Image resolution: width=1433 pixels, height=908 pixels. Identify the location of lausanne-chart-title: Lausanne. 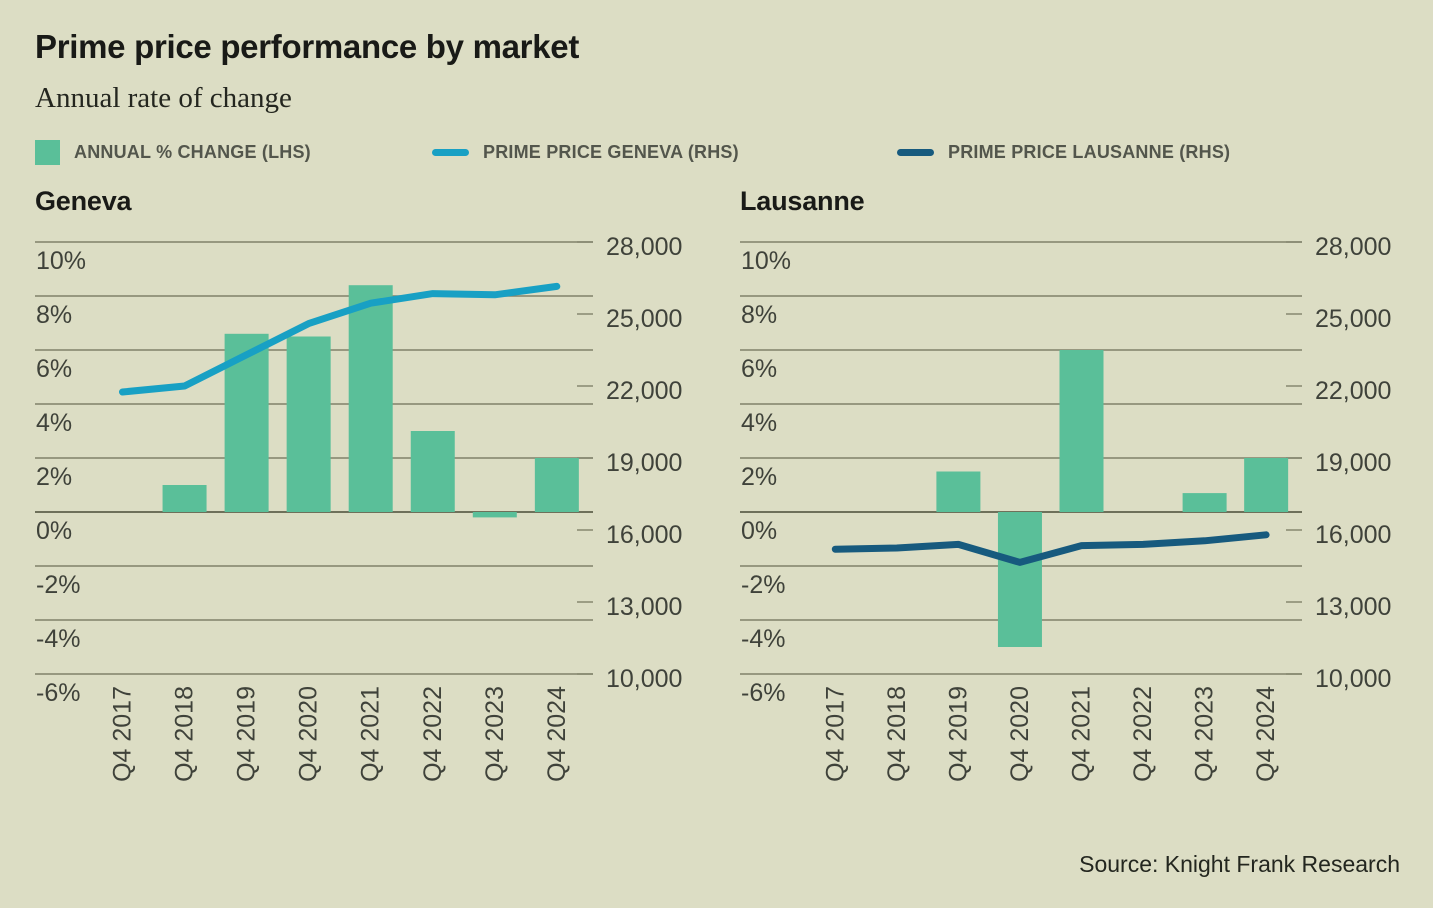
(802, 201).